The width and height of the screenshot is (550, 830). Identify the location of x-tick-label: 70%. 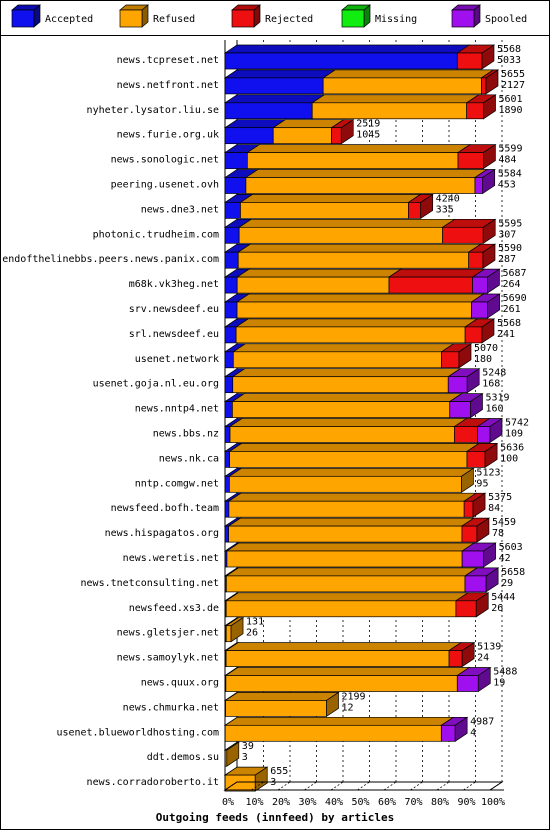
(413, 802).